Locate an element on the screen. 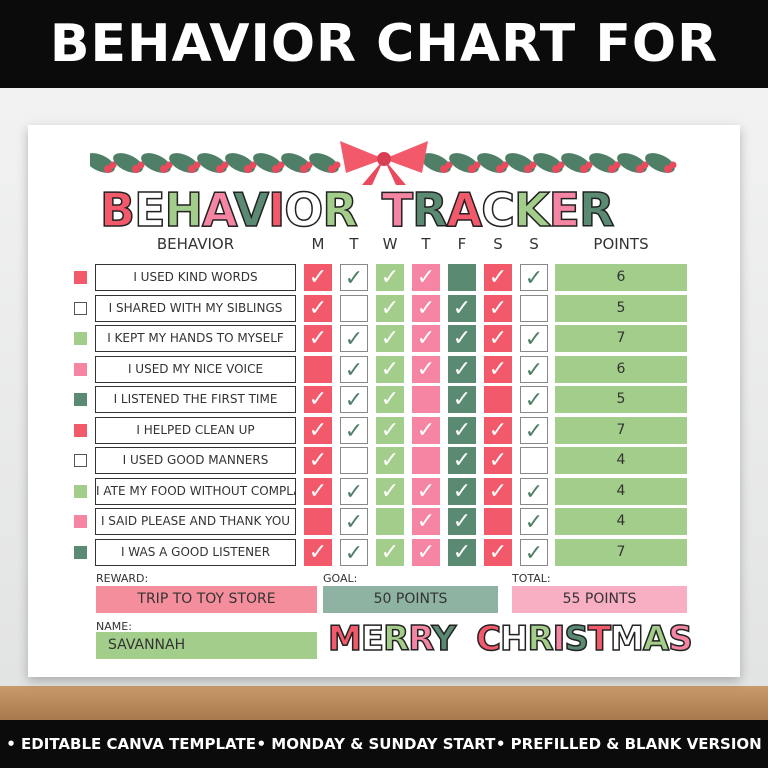  title-letter: S is located at coordinates (680, 639).